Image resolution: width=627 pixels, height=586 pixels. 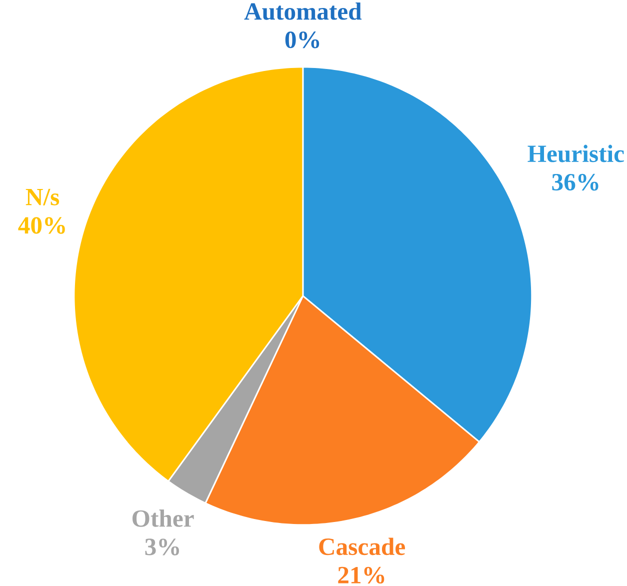 I want to click on text: 0%, so click(x=302, y=40).